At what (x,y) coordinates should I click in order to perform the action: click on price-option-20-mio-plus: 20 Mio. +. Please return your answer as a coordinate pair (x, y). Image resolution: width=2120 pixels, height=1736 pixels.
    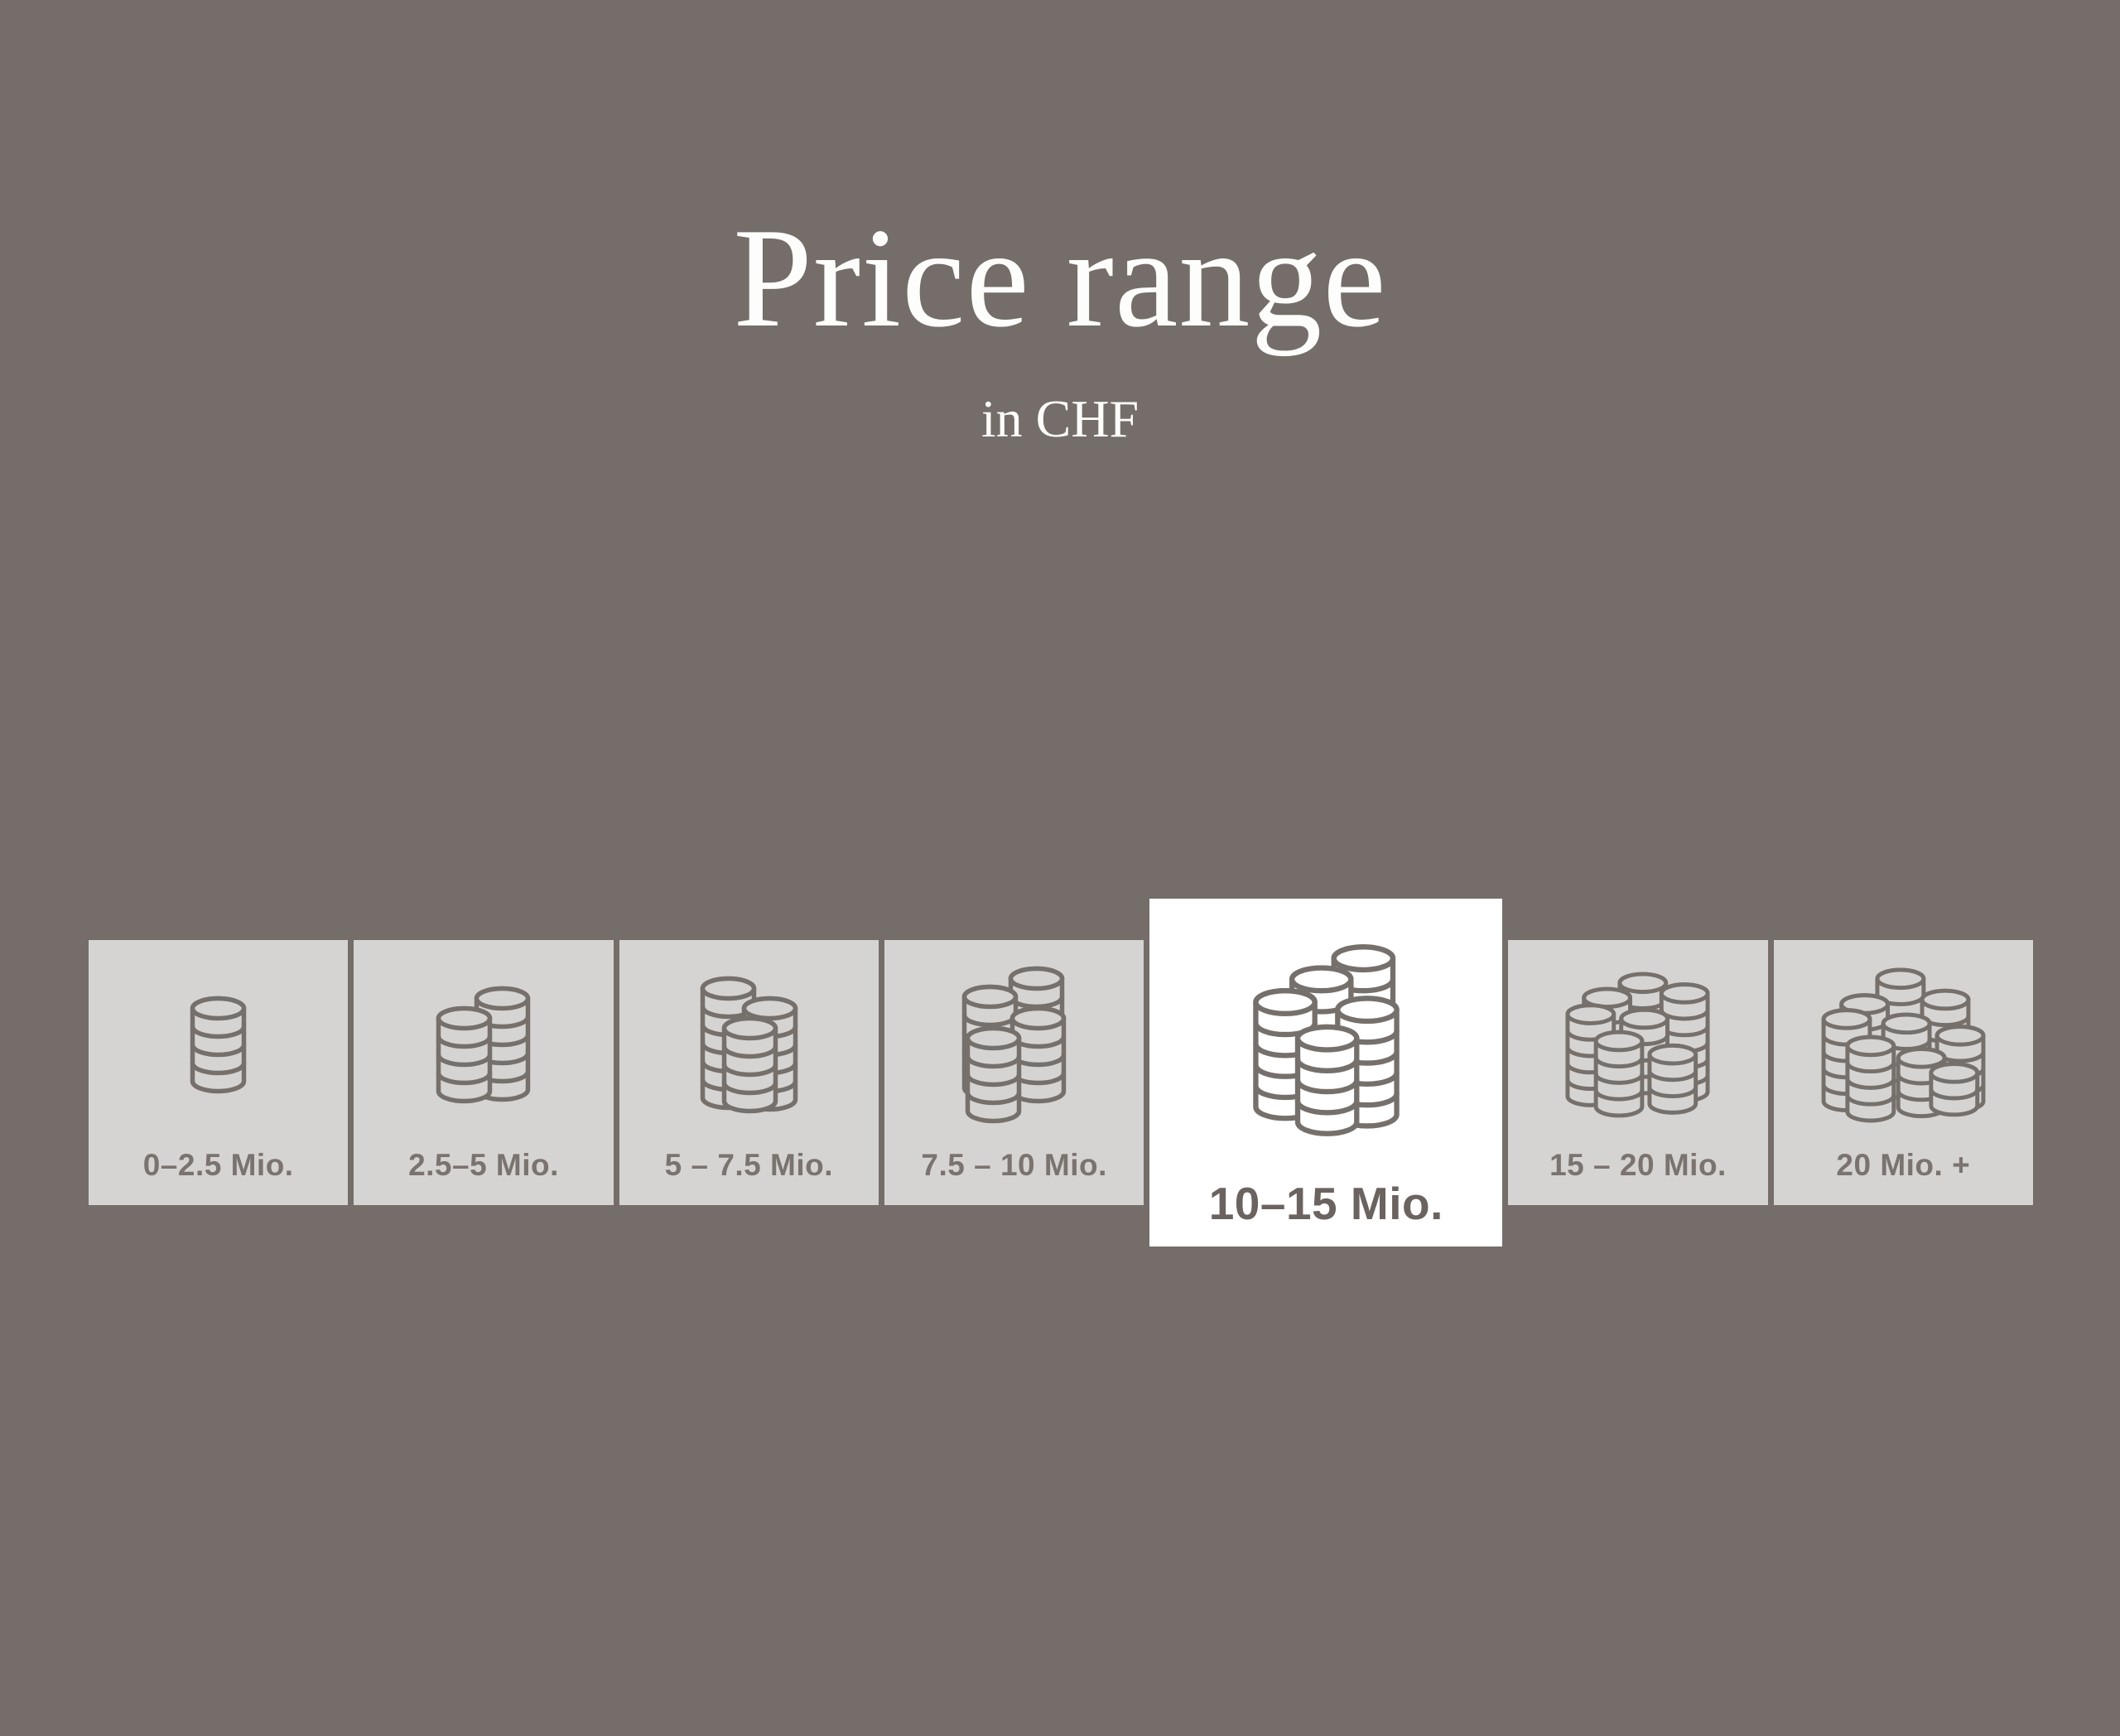
    Looking at the image, I should click on (1903, 1072).